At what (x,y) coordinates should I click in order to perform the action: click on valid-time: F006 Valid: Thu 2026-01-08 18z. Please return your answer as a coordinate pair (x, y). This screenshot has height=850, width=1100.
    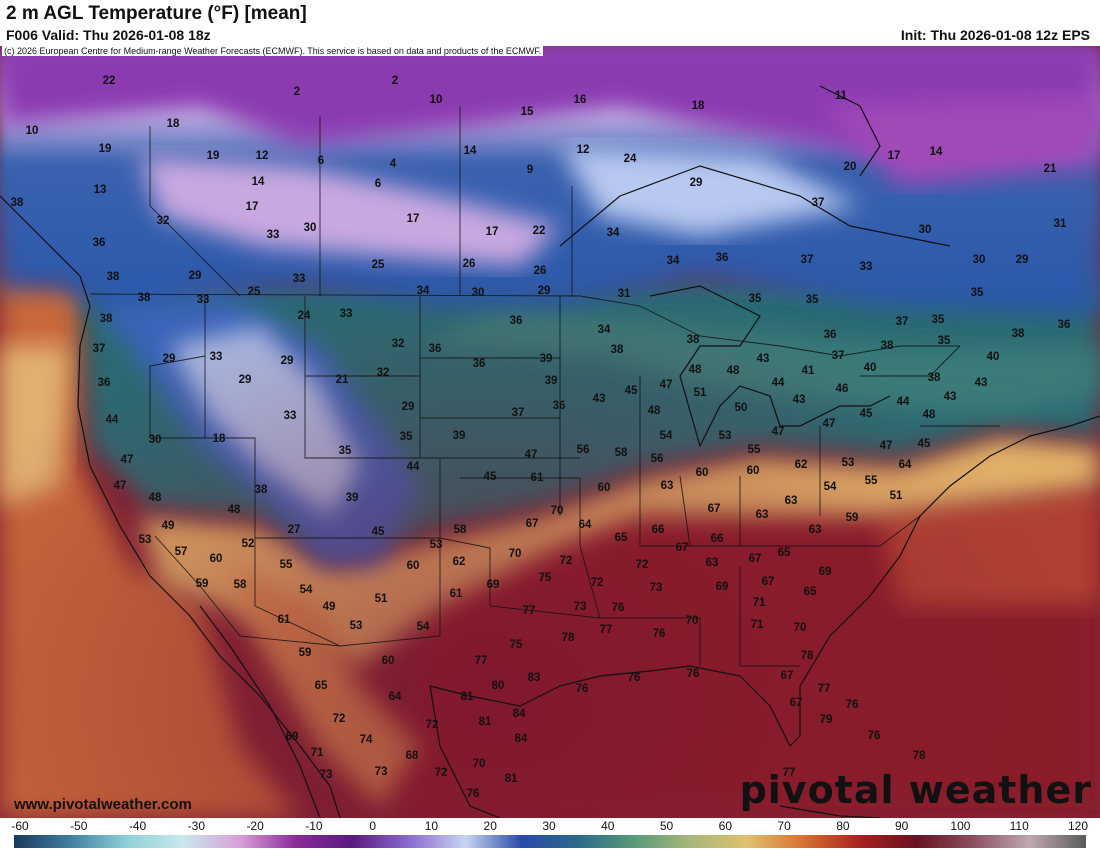
    Looking at the image, I should click on (108, 35).